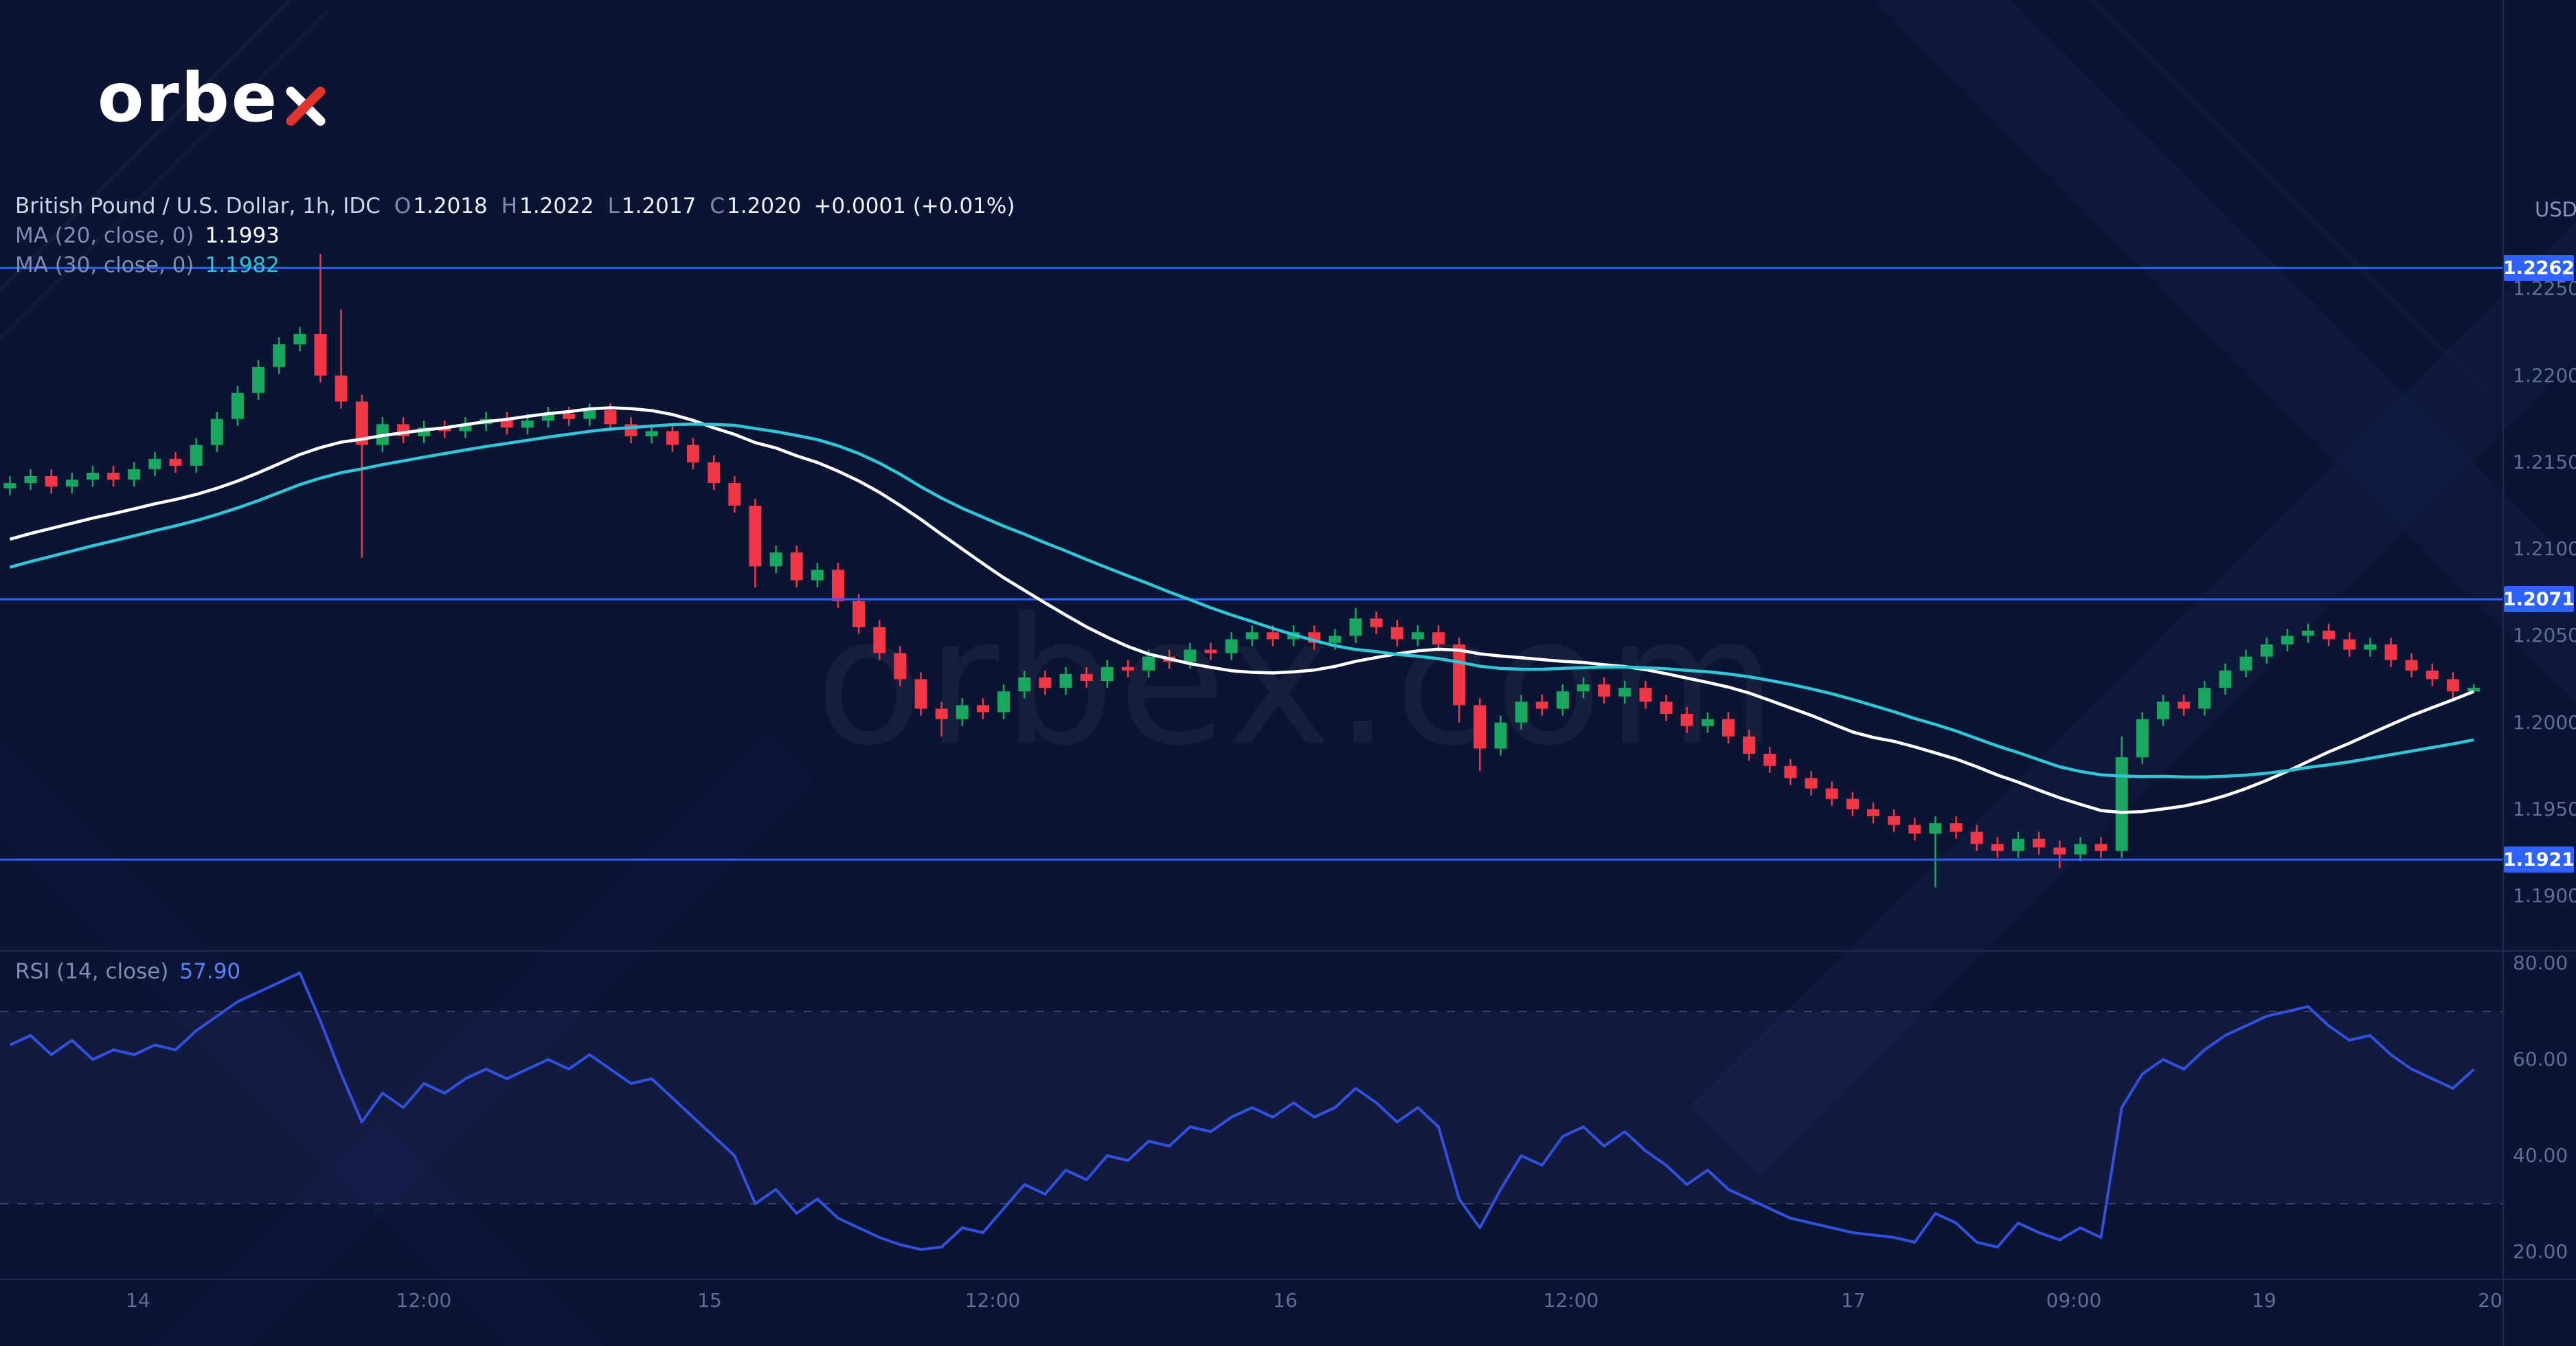 Image resolution: width=2576 pixels, height=1346 pixels. I want to click on logo-x-icon, so click(306, 107).